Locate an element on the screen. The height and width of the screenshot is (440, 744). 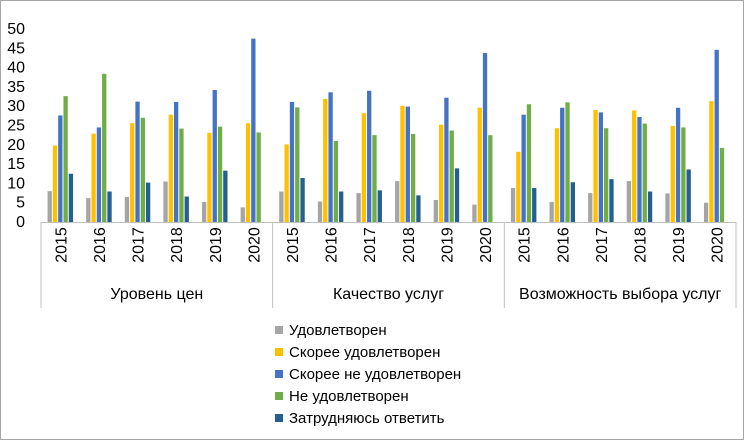
y-tick-label: 45 is located at coordinates (16, 48).